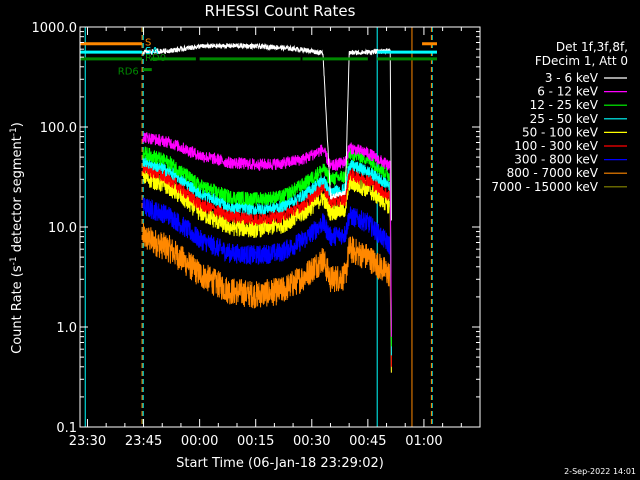 The image size is (640, 480). What do you see at coordinates (280, 11) in the screenshot?
I see `chart-title: RHESSI Count Rates` at bounding box center [280, 11].